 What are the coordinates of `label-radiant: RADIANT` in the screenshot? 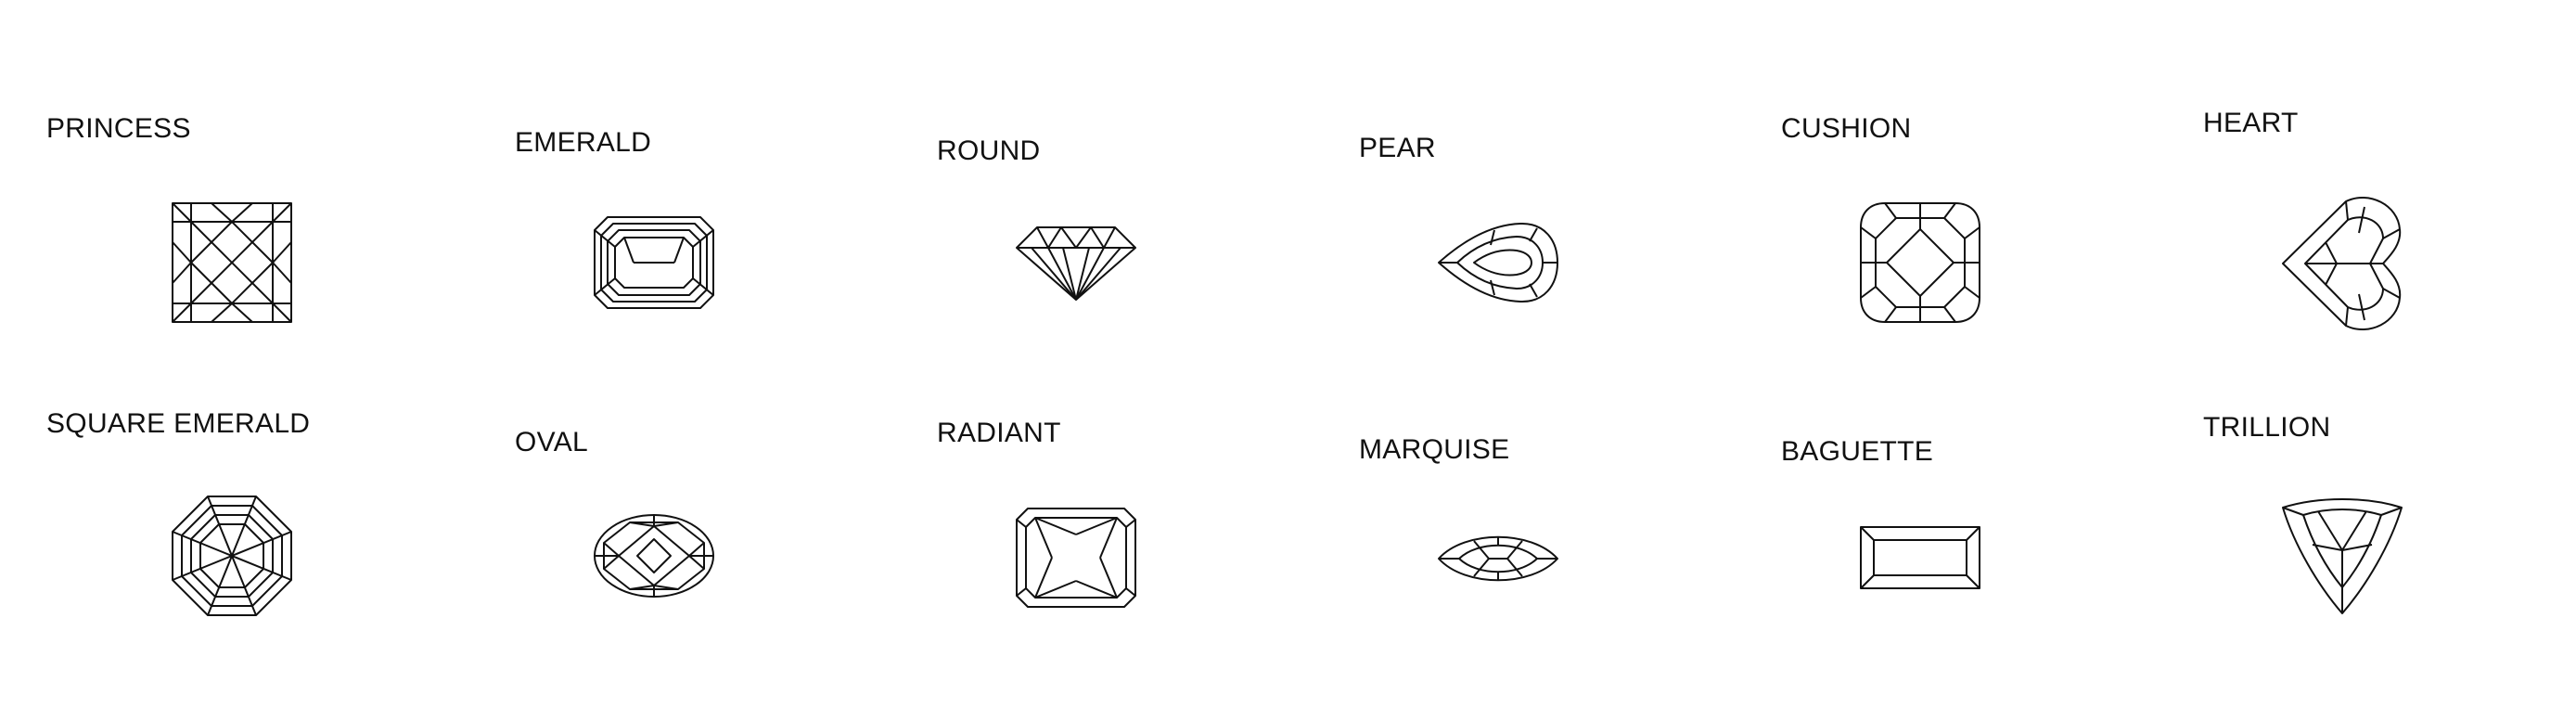 It's located at (999, 433).